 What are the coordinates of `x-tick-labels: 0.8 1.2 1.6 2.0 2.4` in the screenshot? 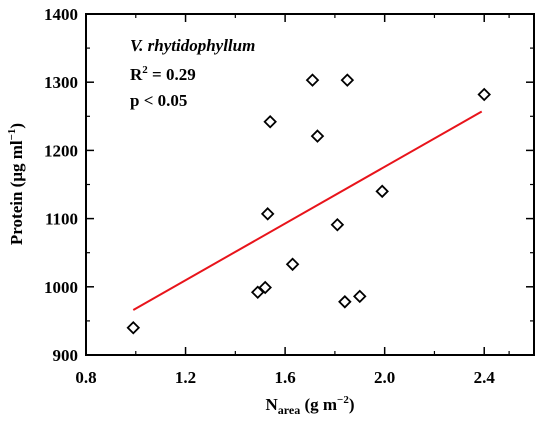 It's located at (285, 377).